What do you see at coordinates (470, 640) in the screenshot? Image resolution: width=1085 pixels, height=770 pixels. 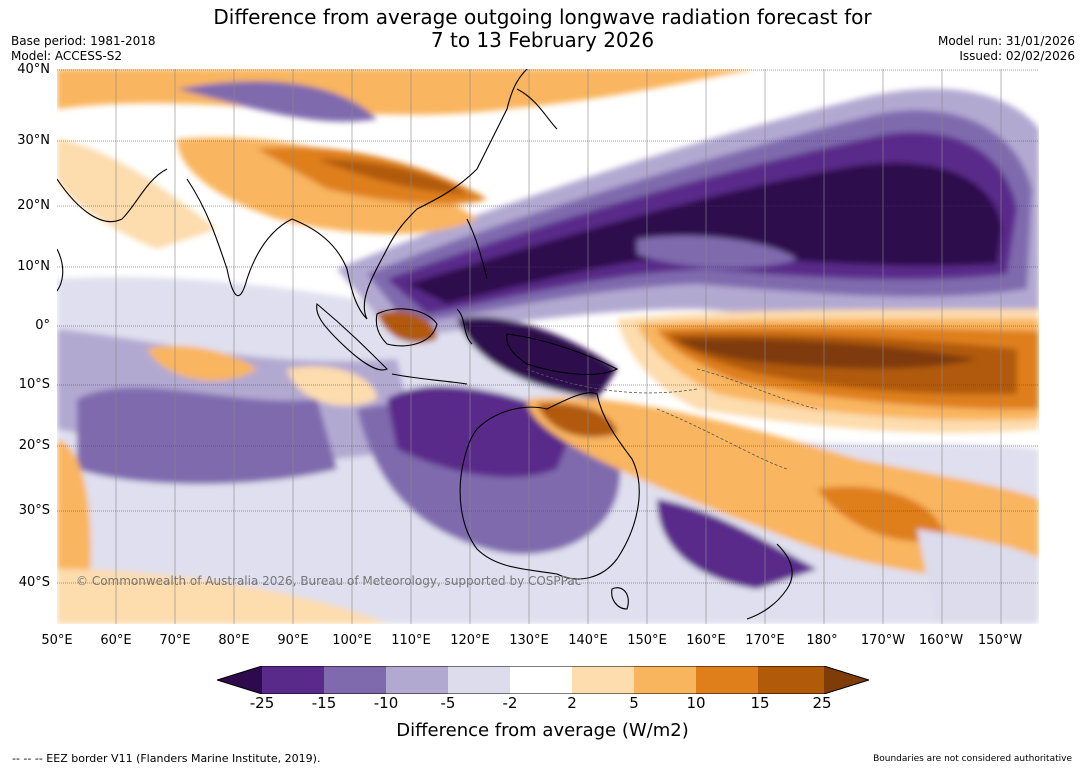 I see `lon-label: 120°E` at bounding box center [470, 640].